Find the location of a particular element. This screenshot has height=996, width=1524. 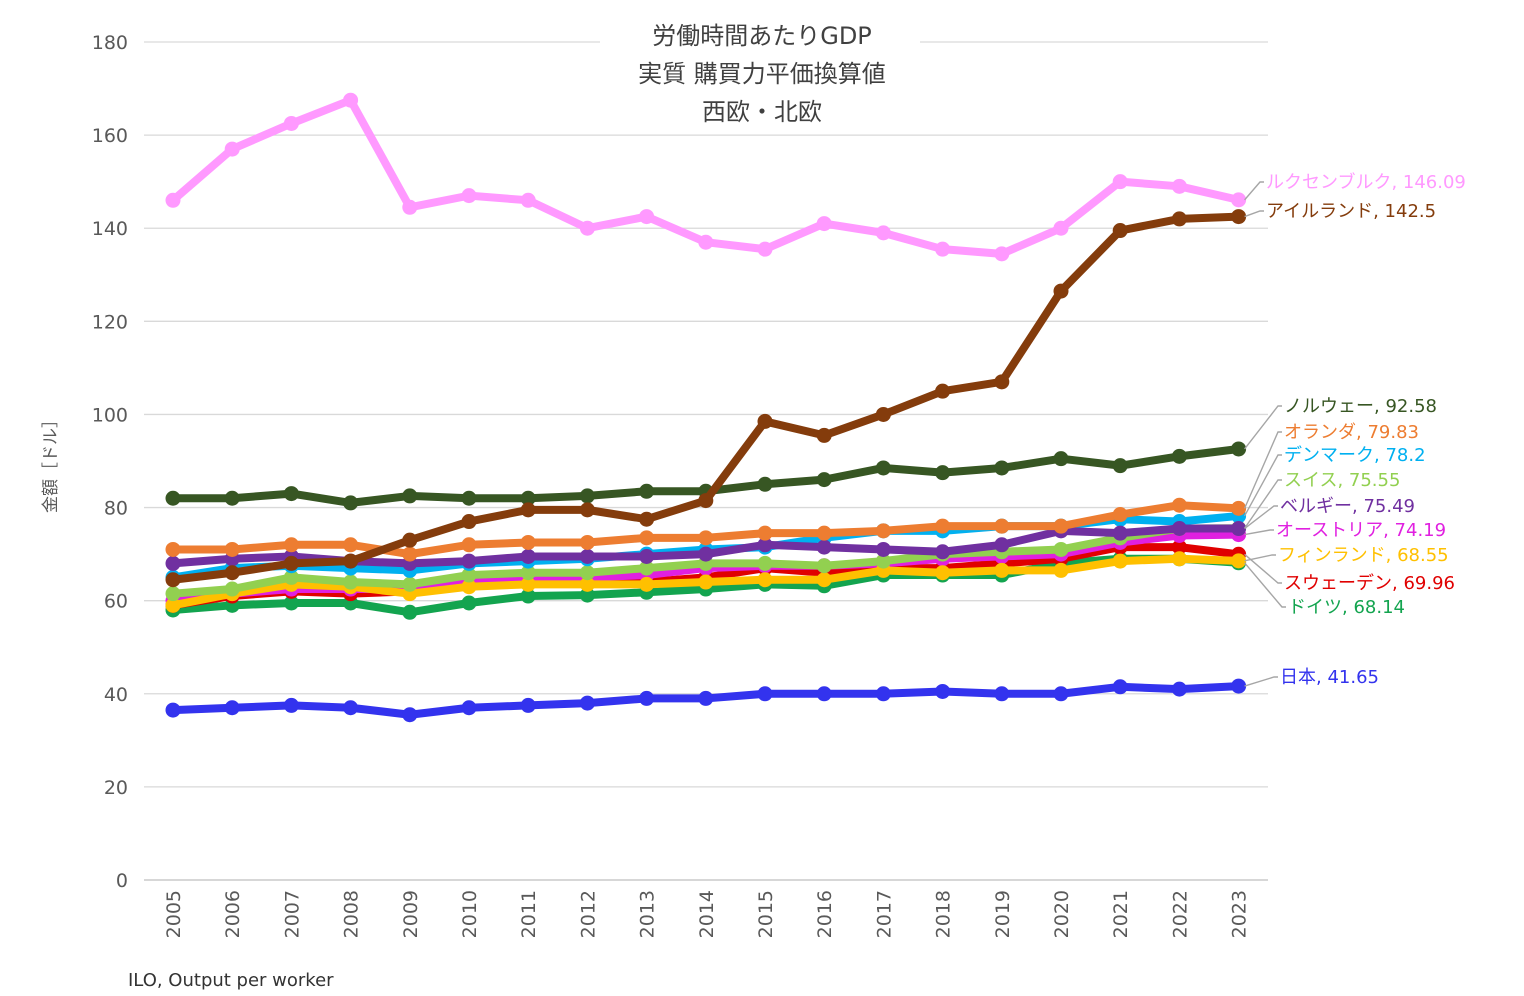

x-tick-label: 2009 is located at coordinates (411, 914).